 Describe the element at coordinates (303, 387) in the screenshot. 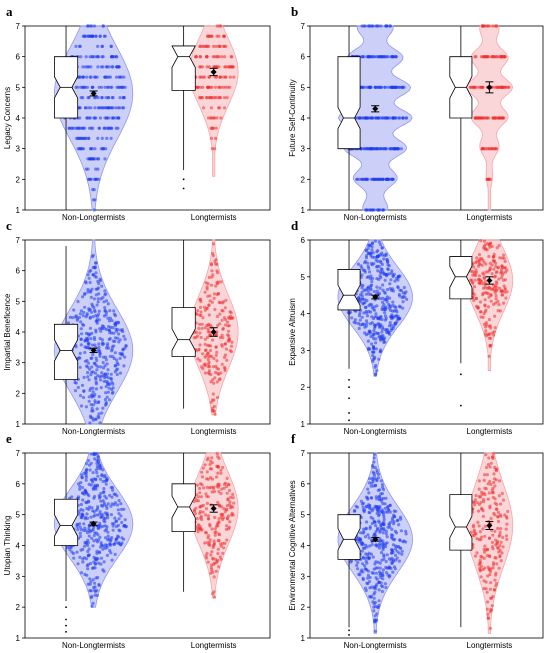

I see `y-tick-label: 2` at that location.